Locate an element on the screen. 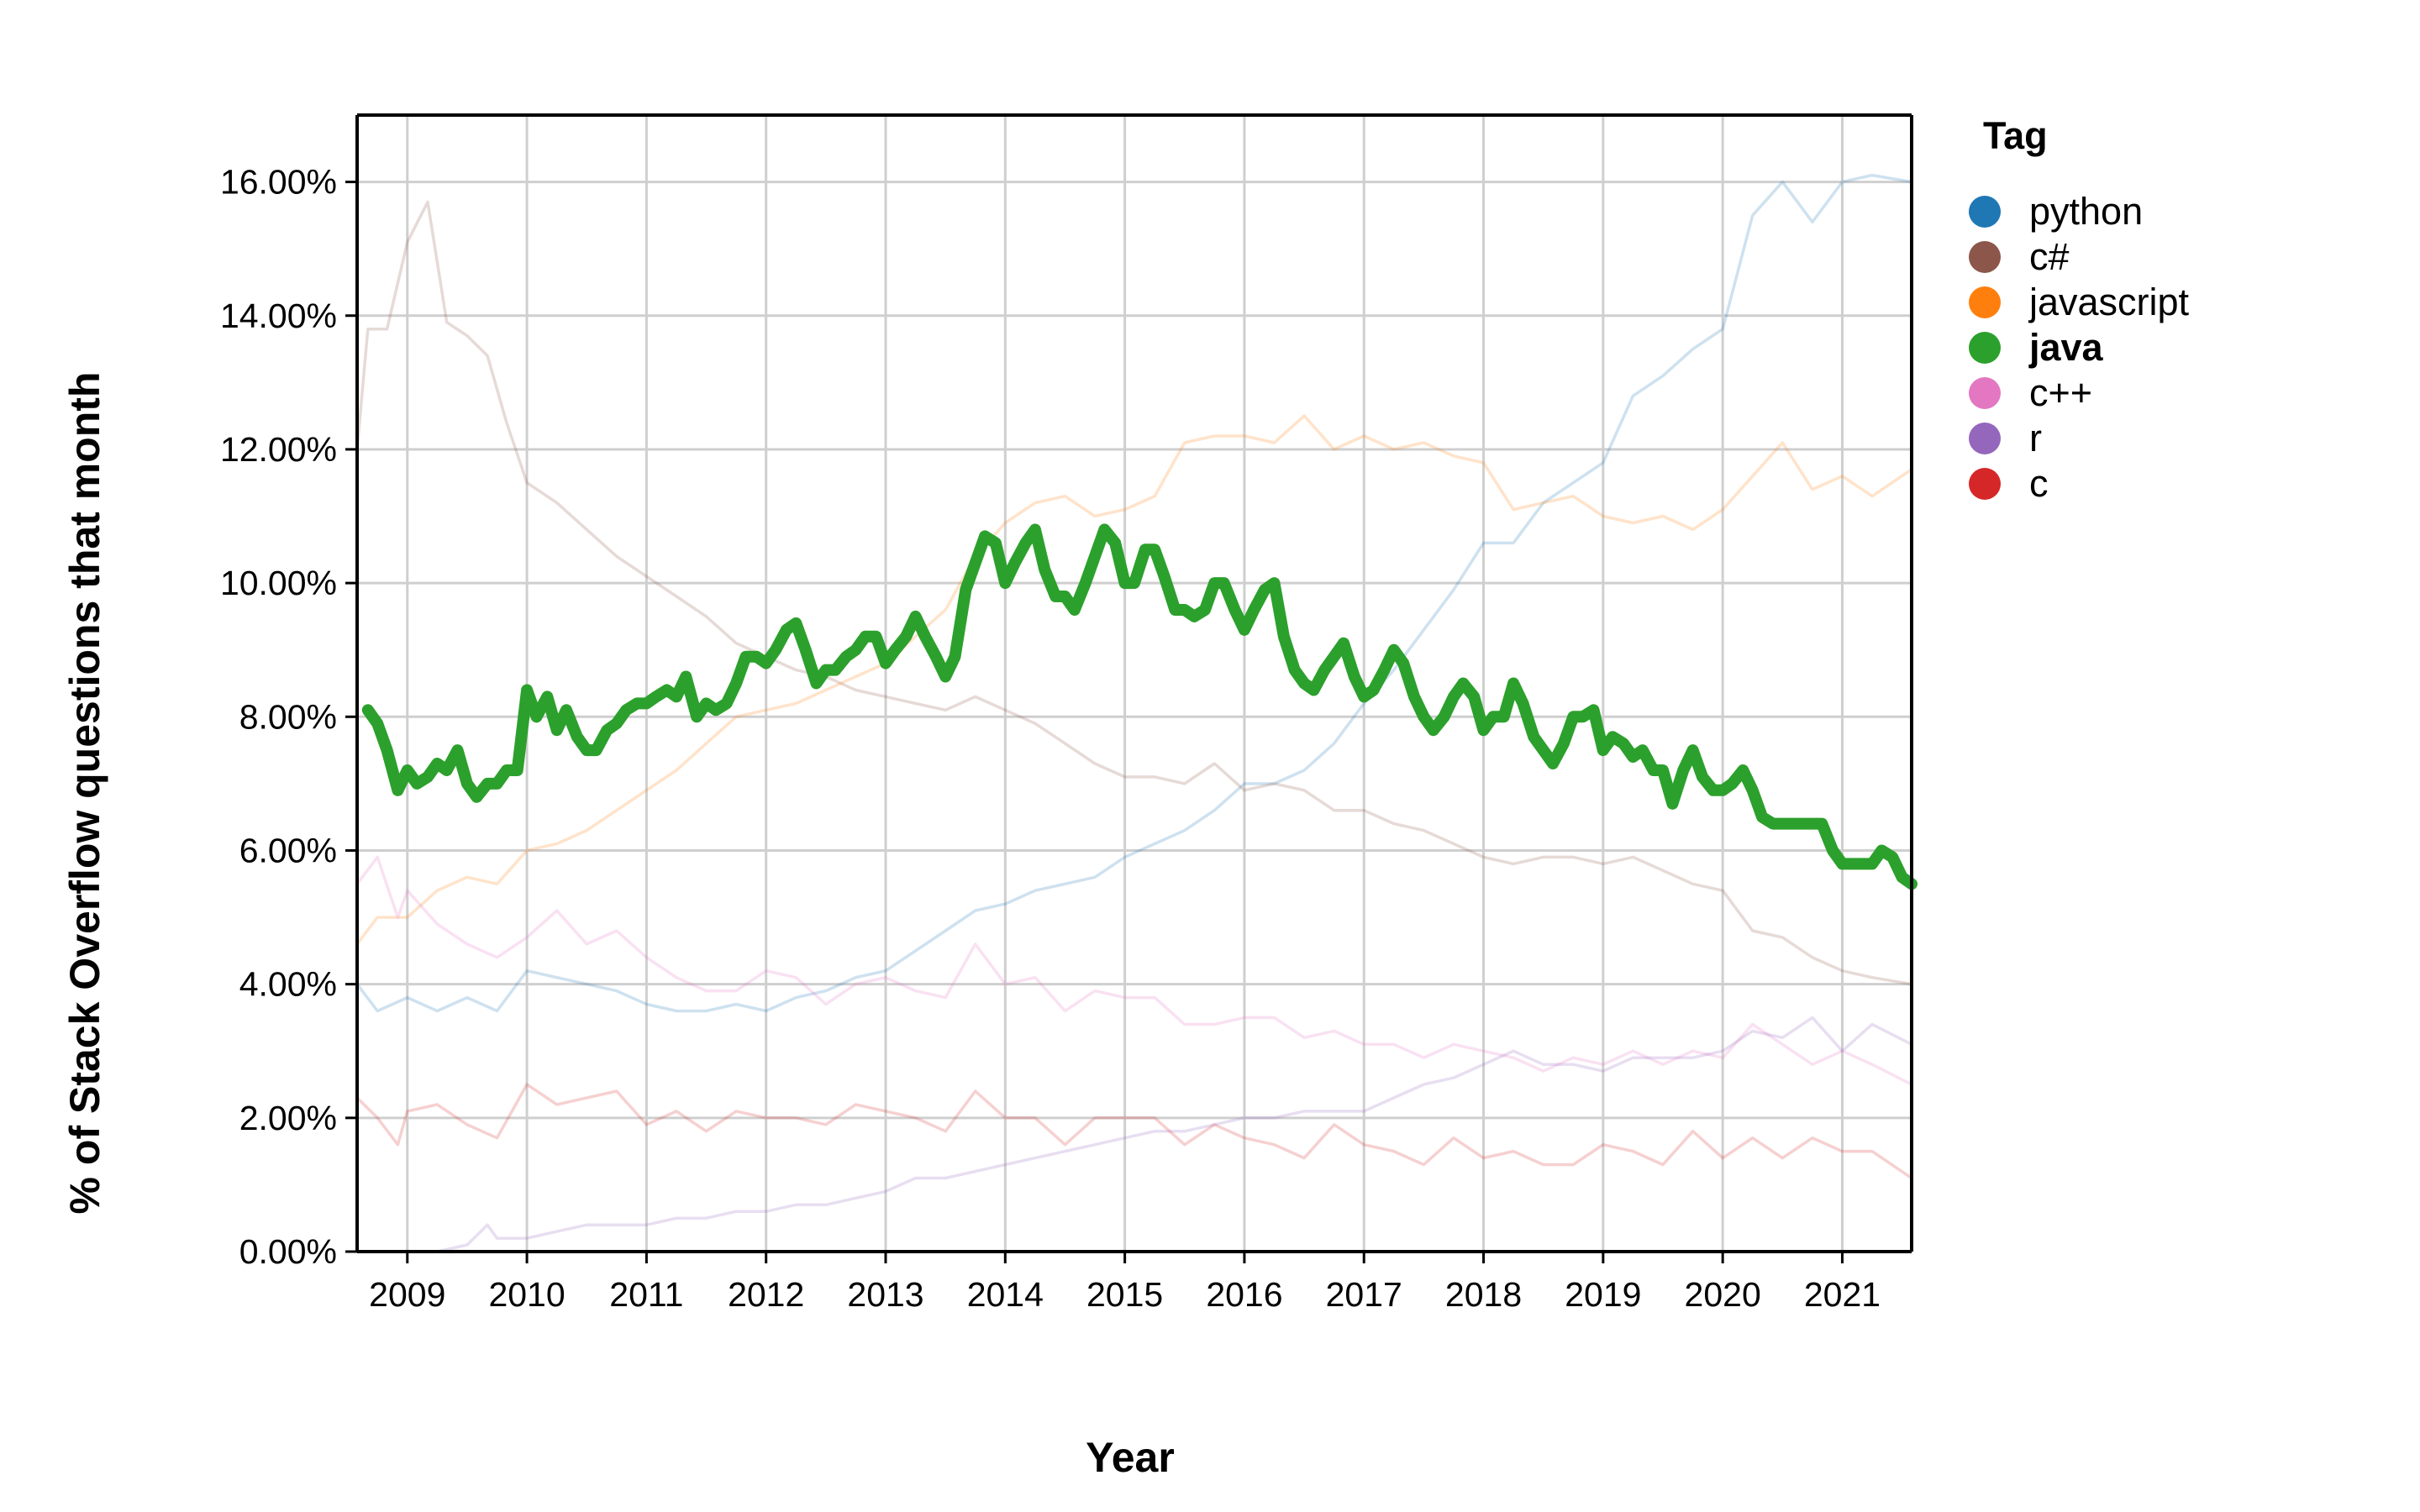 This screenshot has width=2420, height=1512. legend-label-r: r is located at coordinates (2036, 438).